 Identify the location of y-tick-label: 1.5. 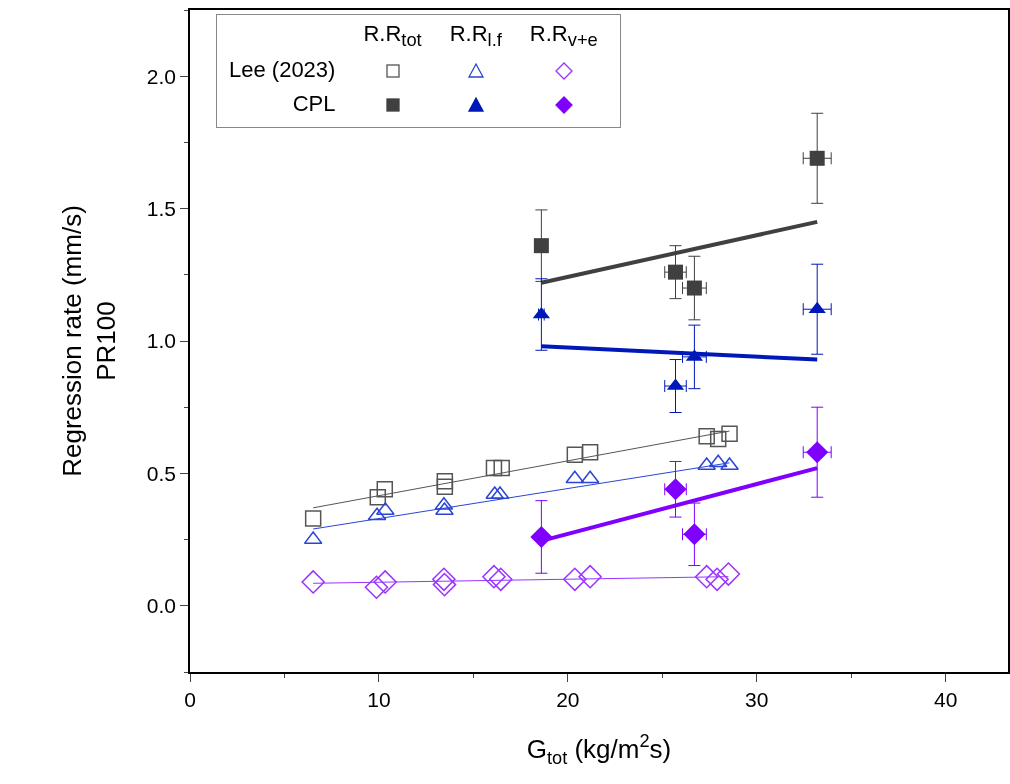
(161, 208).